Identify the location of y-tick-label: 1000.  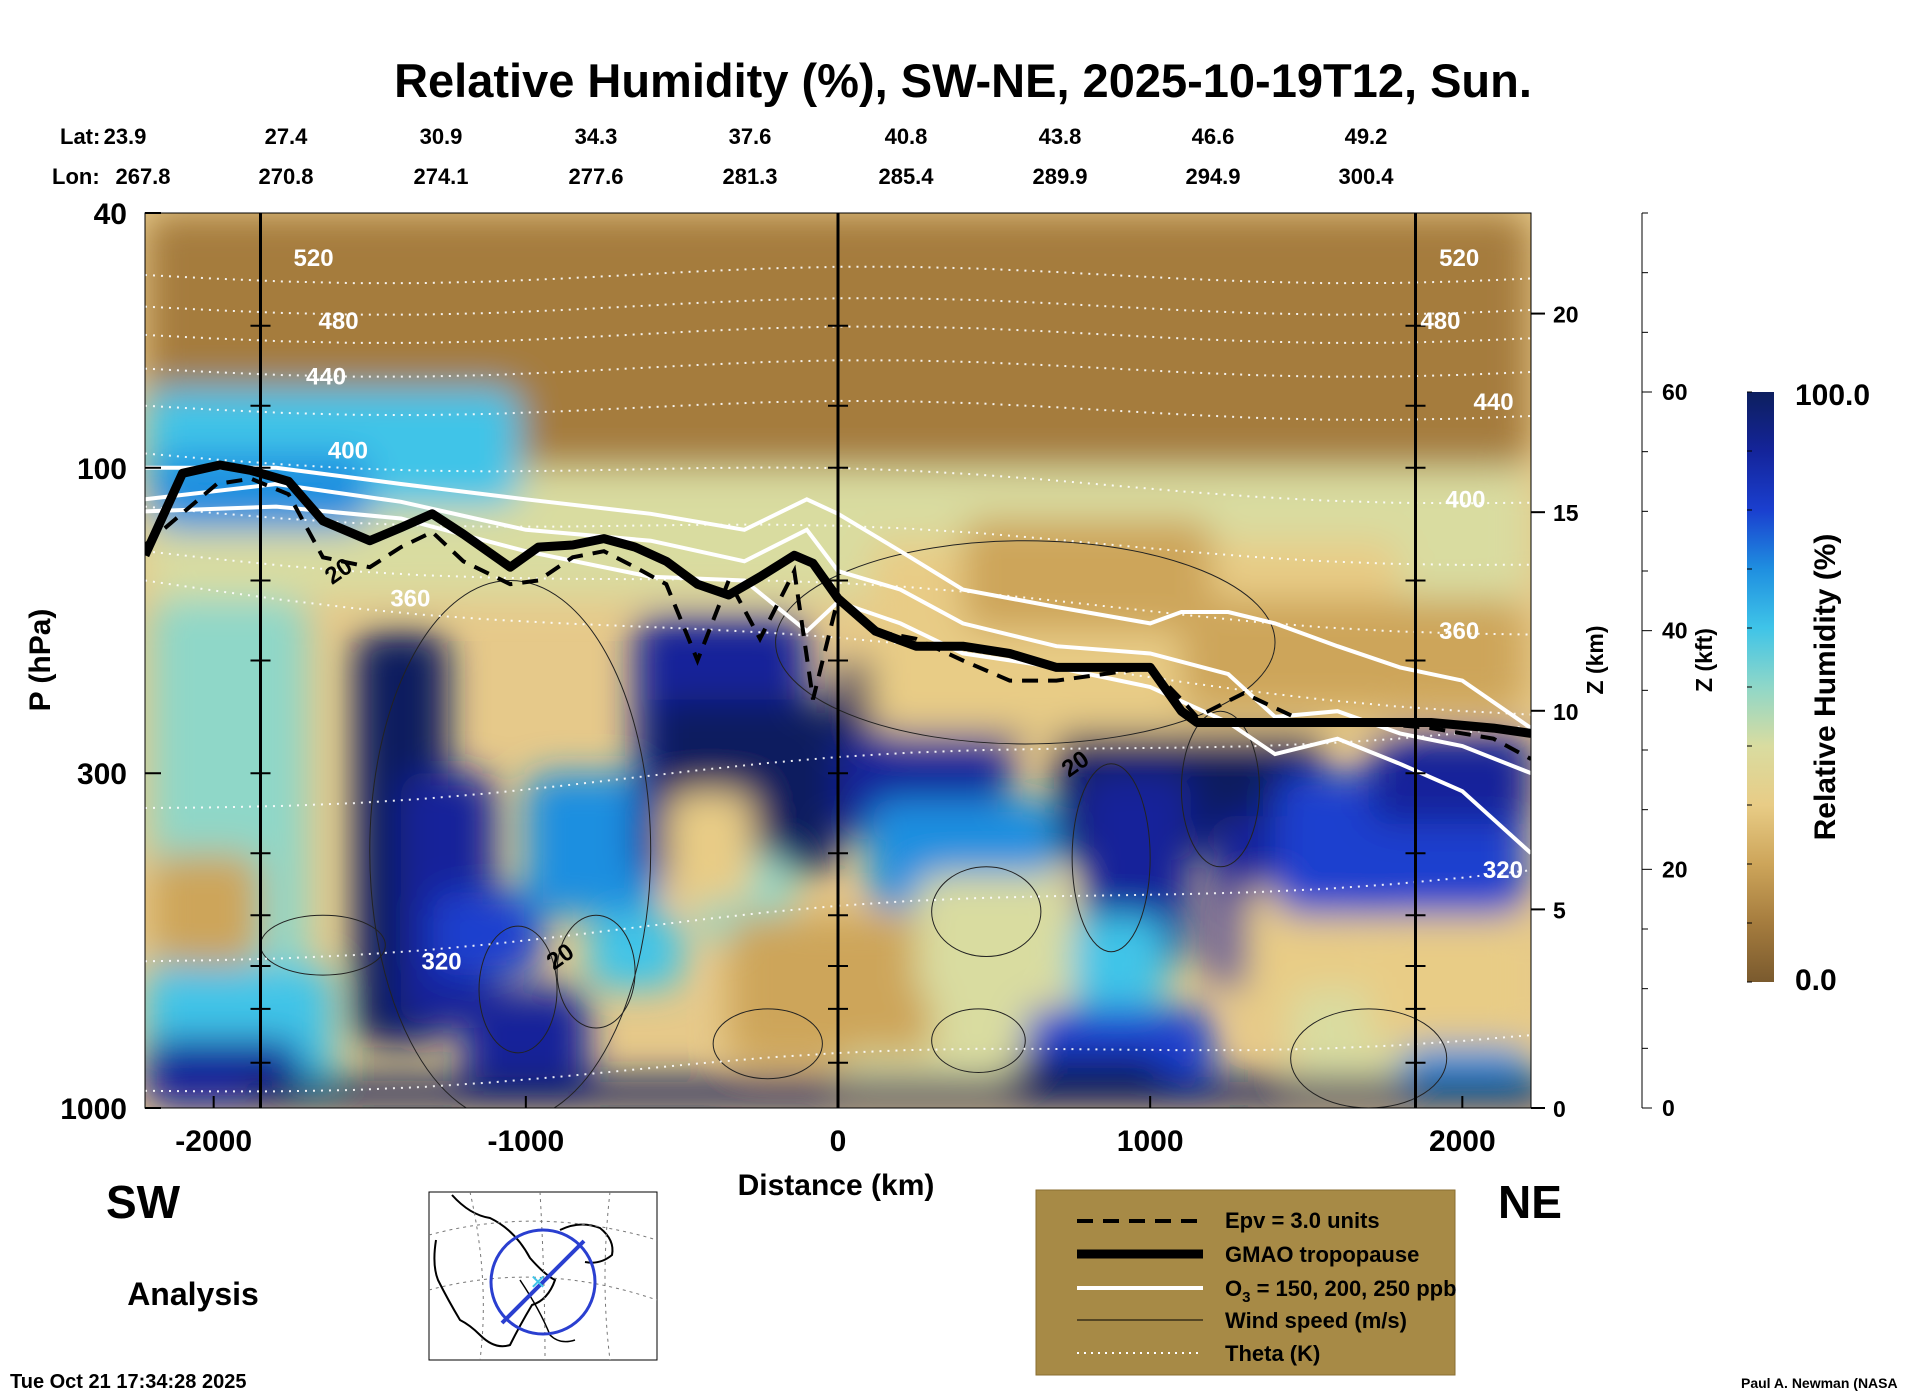
(93, 1109).